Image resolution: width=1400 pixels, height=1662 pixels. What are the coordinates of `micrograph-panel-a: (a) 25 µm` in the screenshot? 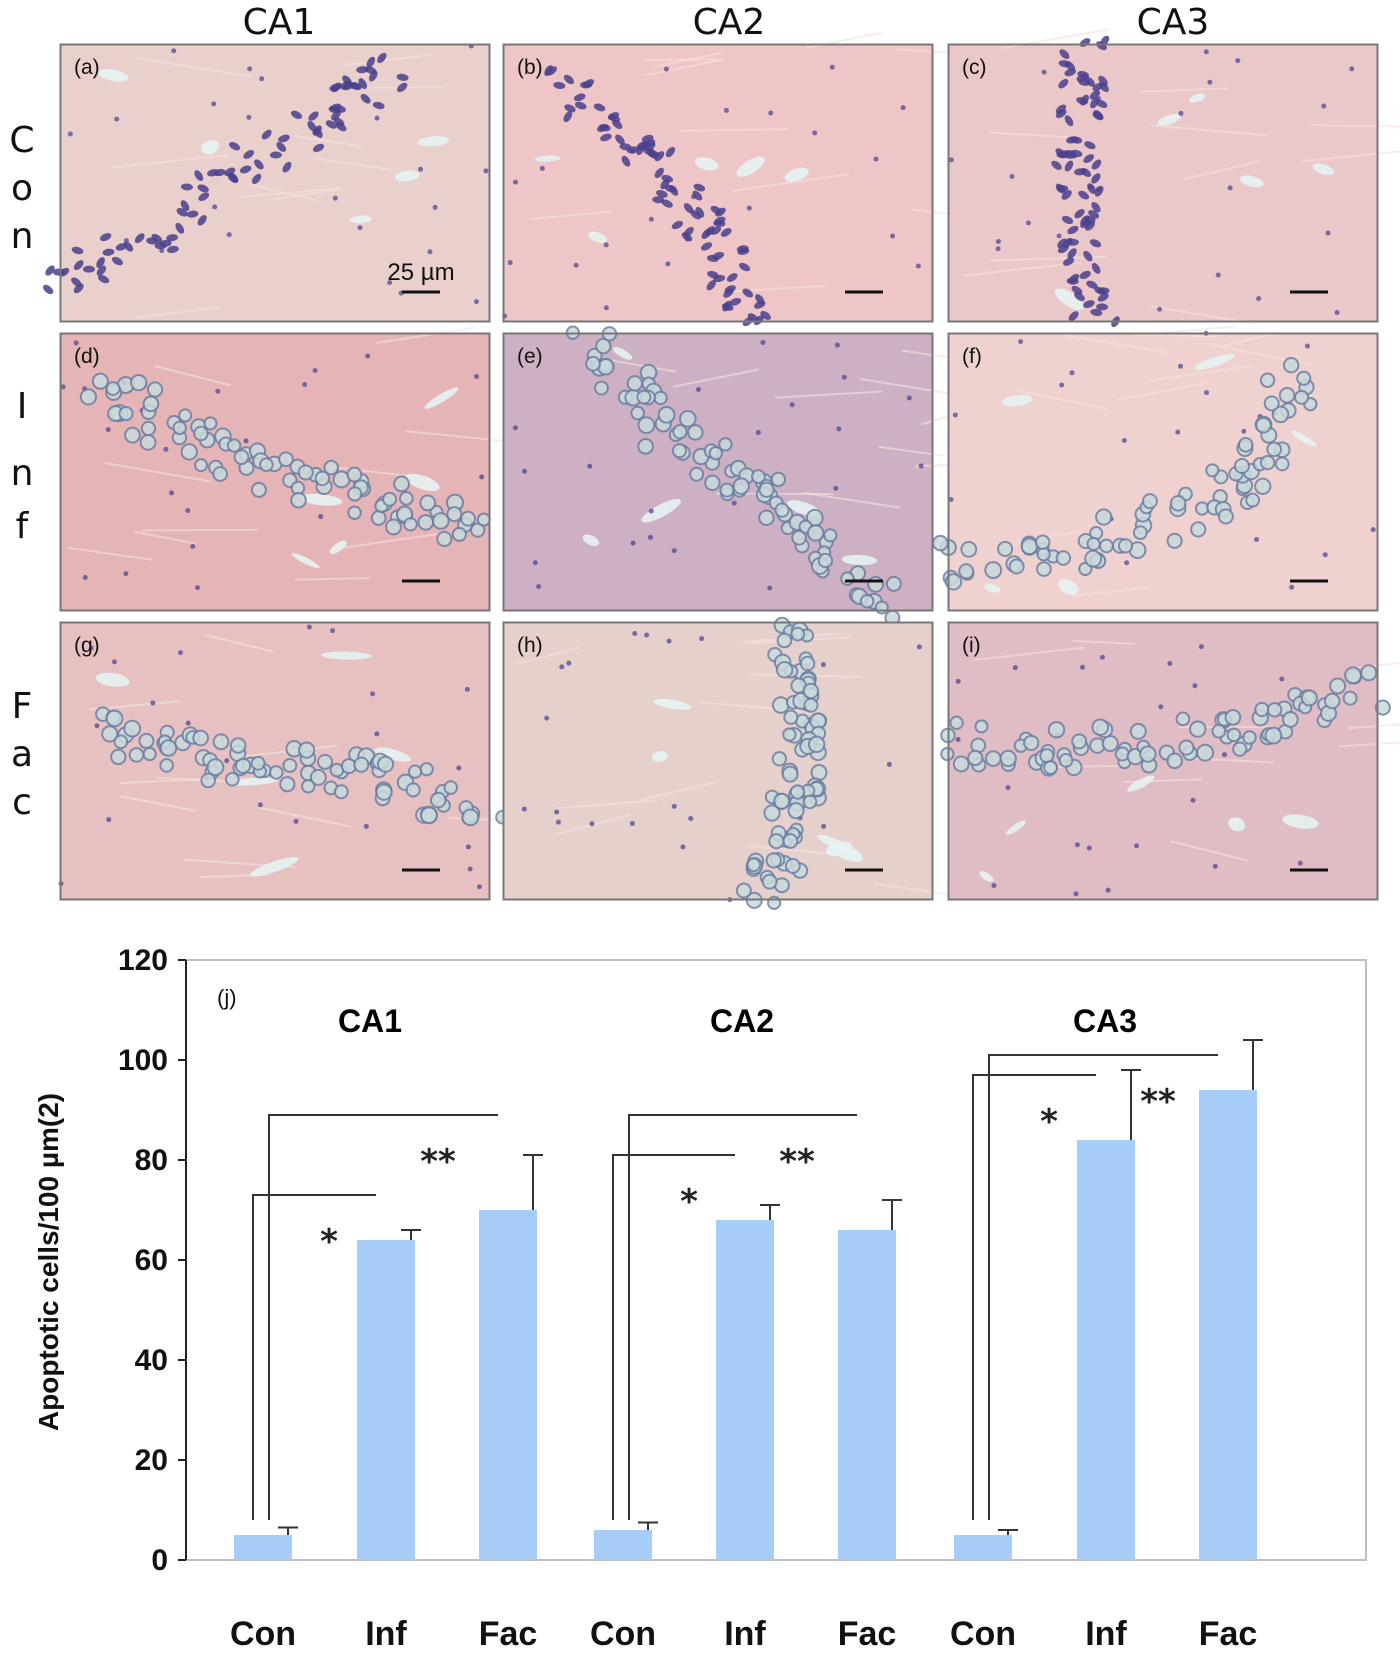 It's located at (267, 183).